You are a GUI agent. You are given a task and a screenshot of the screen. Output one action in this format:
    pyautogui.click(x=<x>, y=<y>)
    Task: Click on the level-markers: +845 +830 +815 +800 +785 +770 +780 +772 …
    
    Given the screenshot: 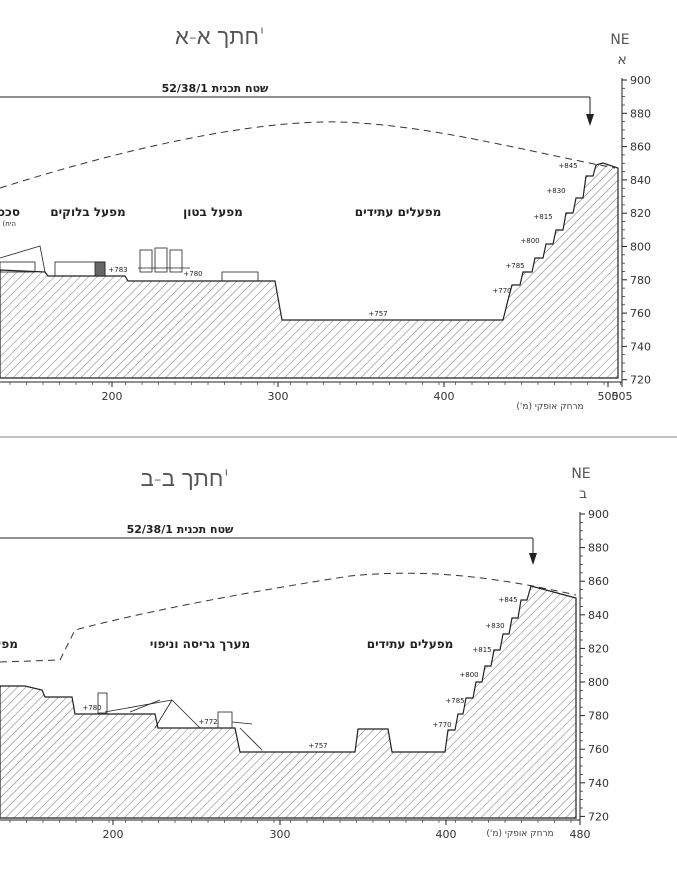 What is the action you would take?
    pyautogui.click(x=299, y=673)
    